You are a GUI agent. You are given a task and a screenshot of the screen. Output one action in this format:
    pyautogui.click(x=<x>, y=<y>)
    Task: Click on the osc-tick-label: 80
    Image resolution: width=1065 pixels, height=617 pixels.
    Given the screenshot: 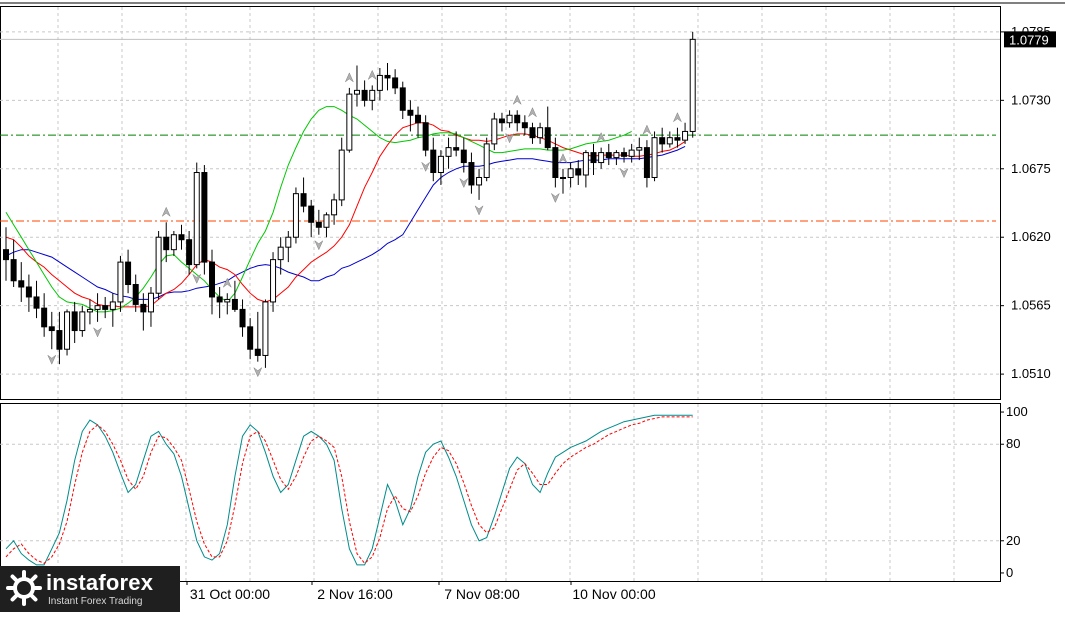 What is the action you would take?
    pyautogui.click(x=1013, y=443)
    